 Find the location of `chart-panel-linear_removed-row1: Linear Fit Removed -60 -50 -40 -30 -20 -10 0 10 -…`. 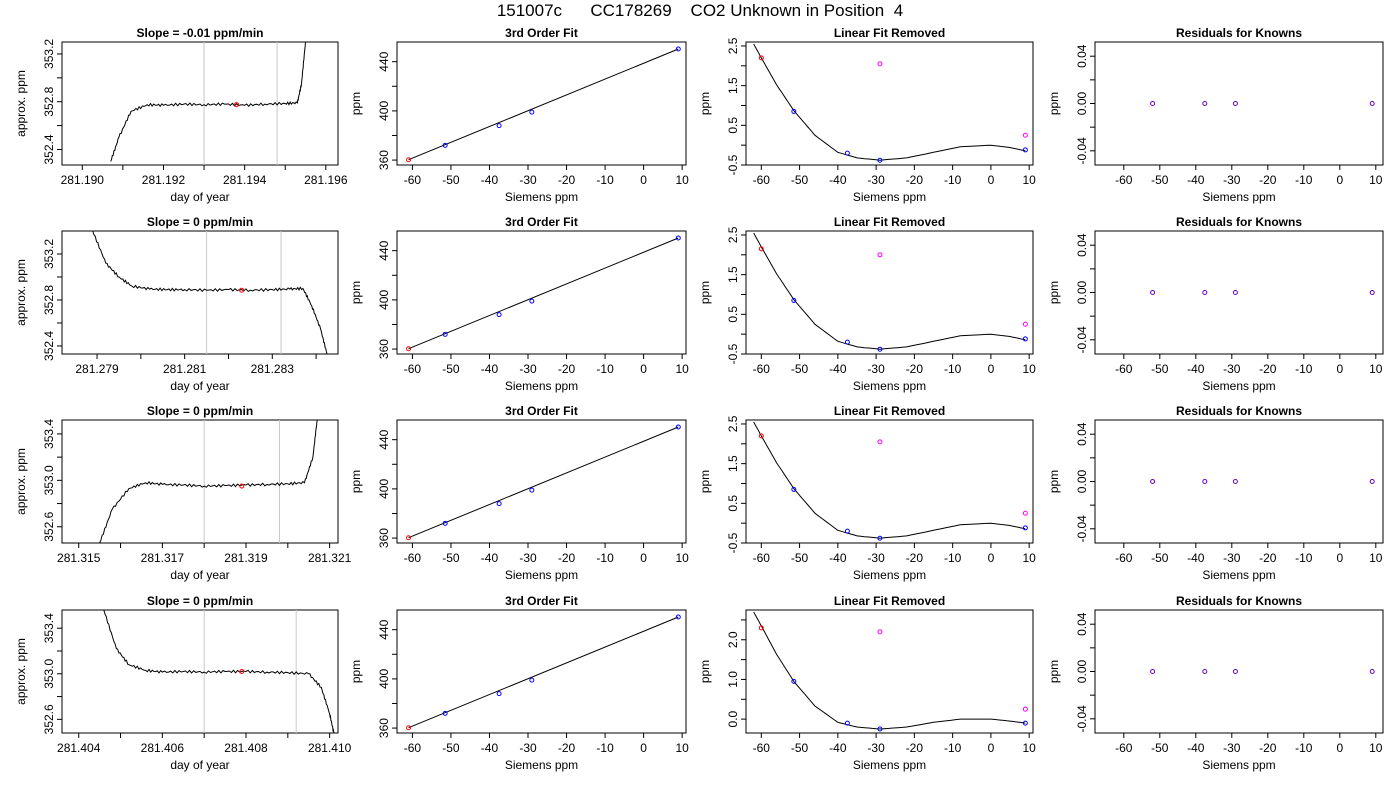

chart-panel-linear_removed-row1: Linear Fit Removed -60 -50 -40 -30 -20 -10 0 10 -… is located at coordinates (867, 115).